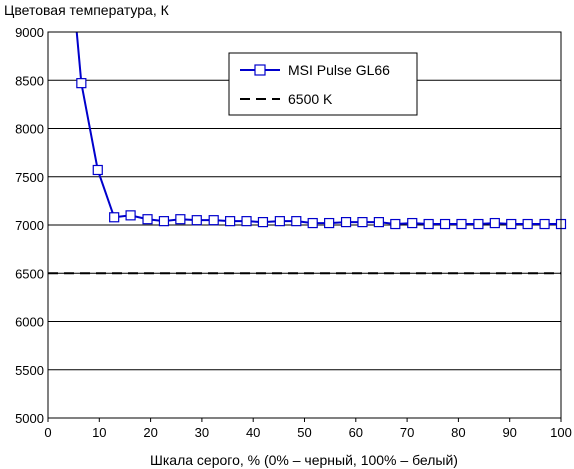 This screenshot has height=469, width=574. Describe the element at coordinates (29, 418) in the screenshot. I see `y-tick-label: 5000` at that location.